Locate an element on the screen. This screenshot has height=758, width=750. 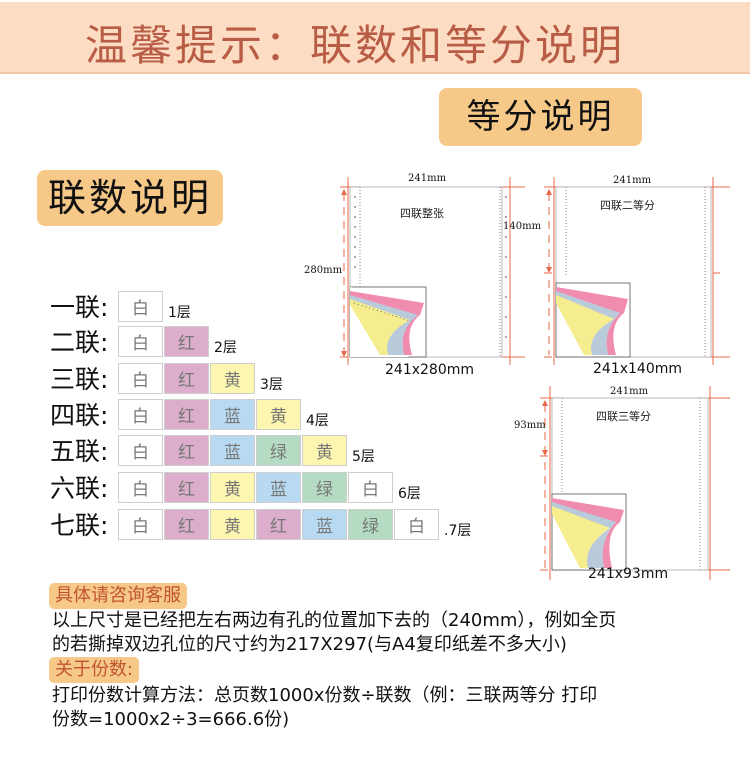
diagram-half-sheet: 241mm 四联二等分 241x140mm is located at coordinates (640, 272).